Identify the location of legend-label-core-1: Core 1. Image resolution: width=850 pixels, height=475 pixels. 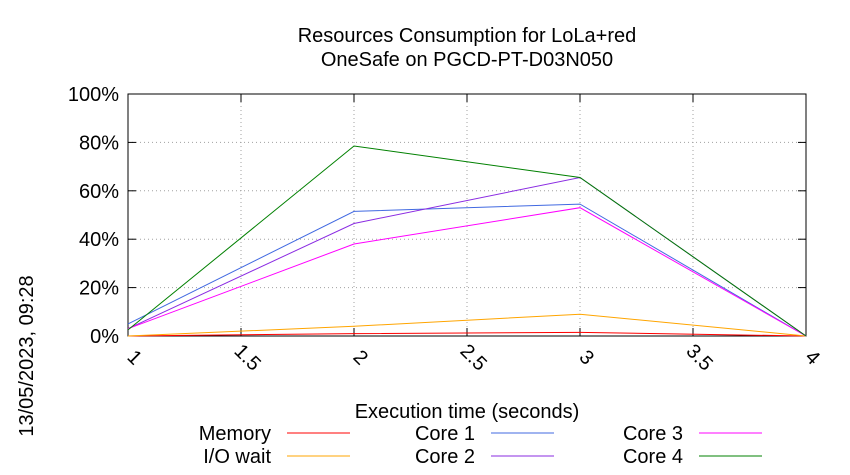
(445, 434).